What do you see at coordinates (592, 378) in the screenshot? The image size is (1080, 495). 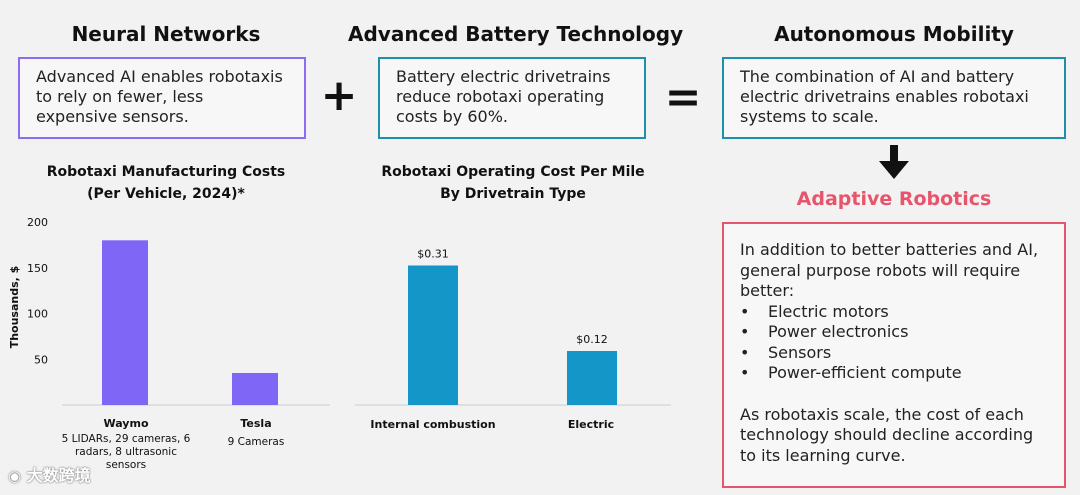 I see `bar-electric` at bounding box center [592, 378].